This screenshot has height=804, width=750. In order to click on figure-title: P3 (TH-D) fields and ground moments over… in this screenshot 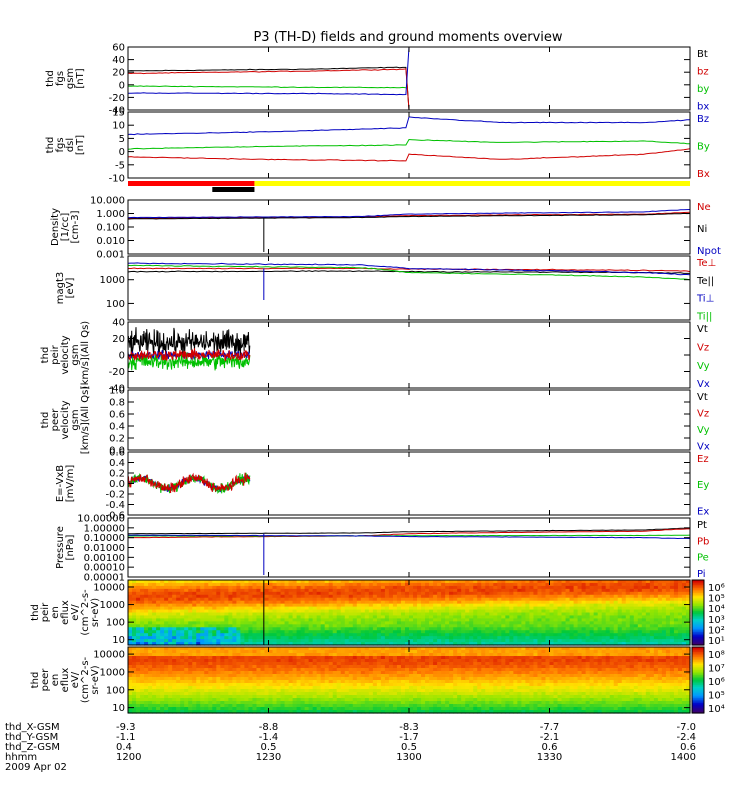, I will do `click(407, 37)`.